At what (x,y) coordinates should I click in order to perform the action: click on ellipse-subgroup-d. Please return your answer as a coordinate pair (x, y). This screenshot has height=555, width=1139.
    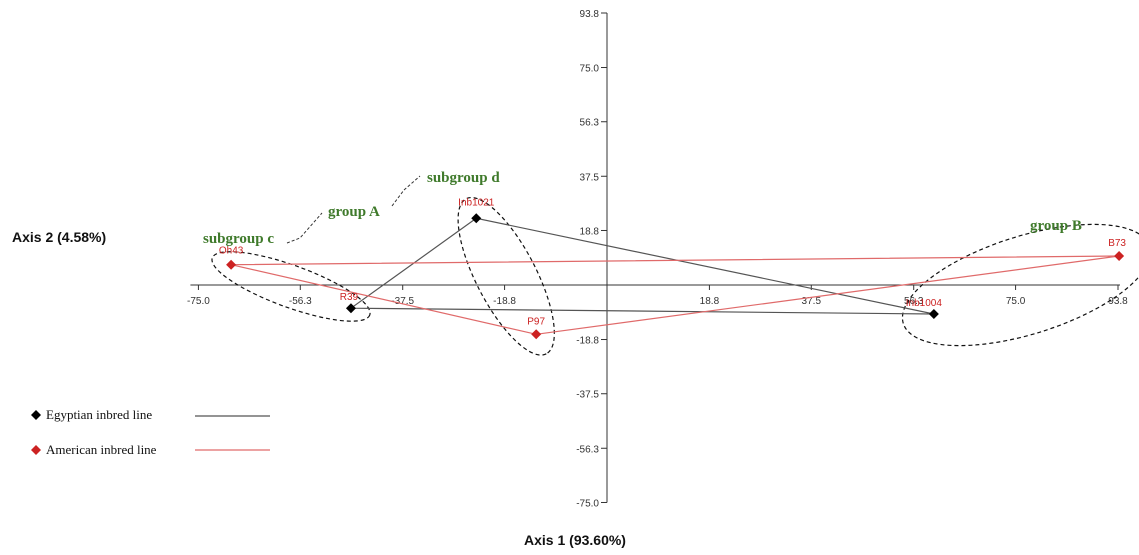
    Looking at the image, I should click on (506, 276).